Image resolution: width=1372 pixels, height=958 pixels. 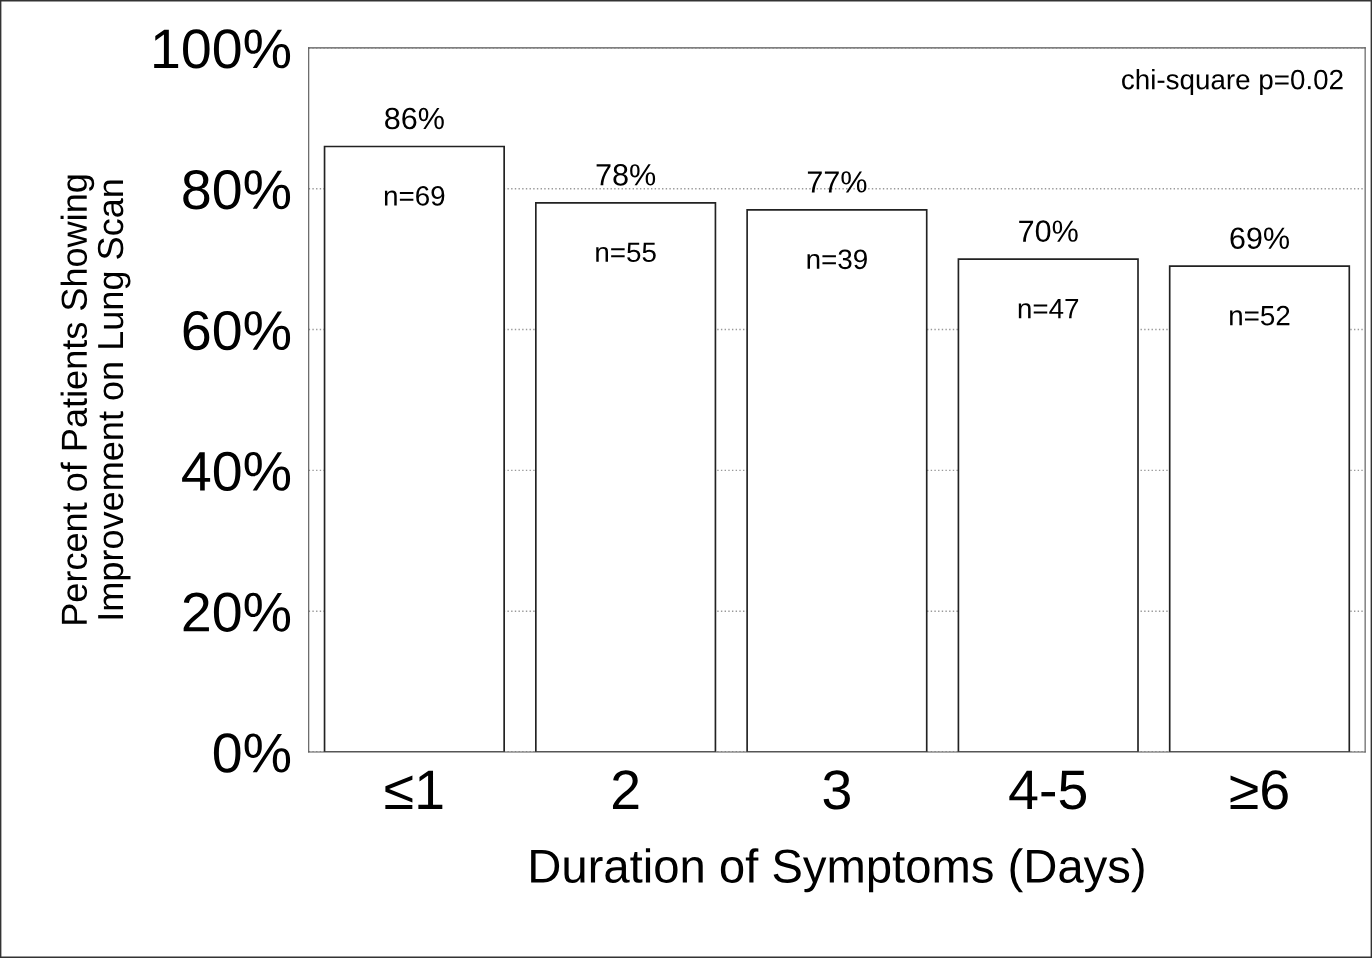 I want to click on data-label: 77%, so click(x=837, y=182).